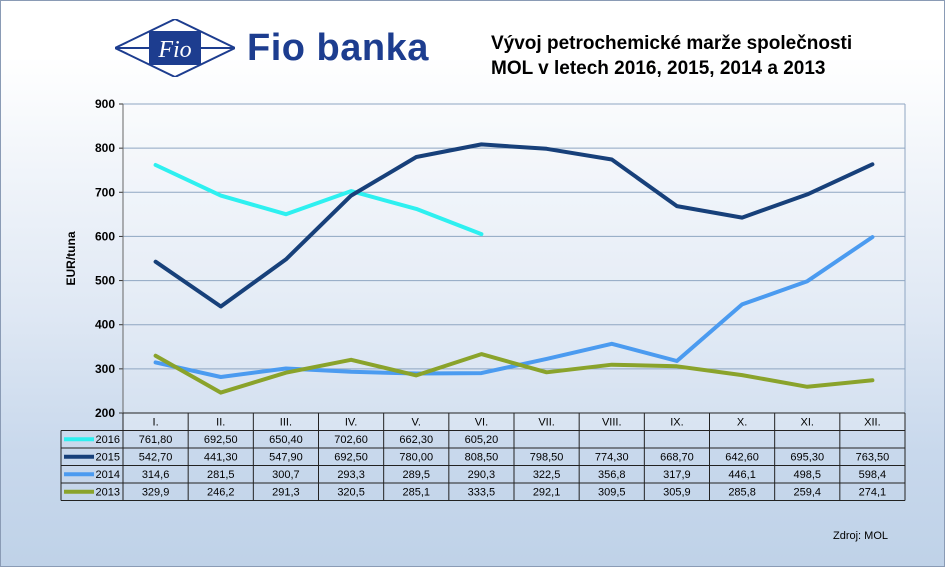 This screenshot has height=568, width=945. Describe the element at coordinates (742, 475) in the screenshot. I see `data-label: 446,1` at that location.